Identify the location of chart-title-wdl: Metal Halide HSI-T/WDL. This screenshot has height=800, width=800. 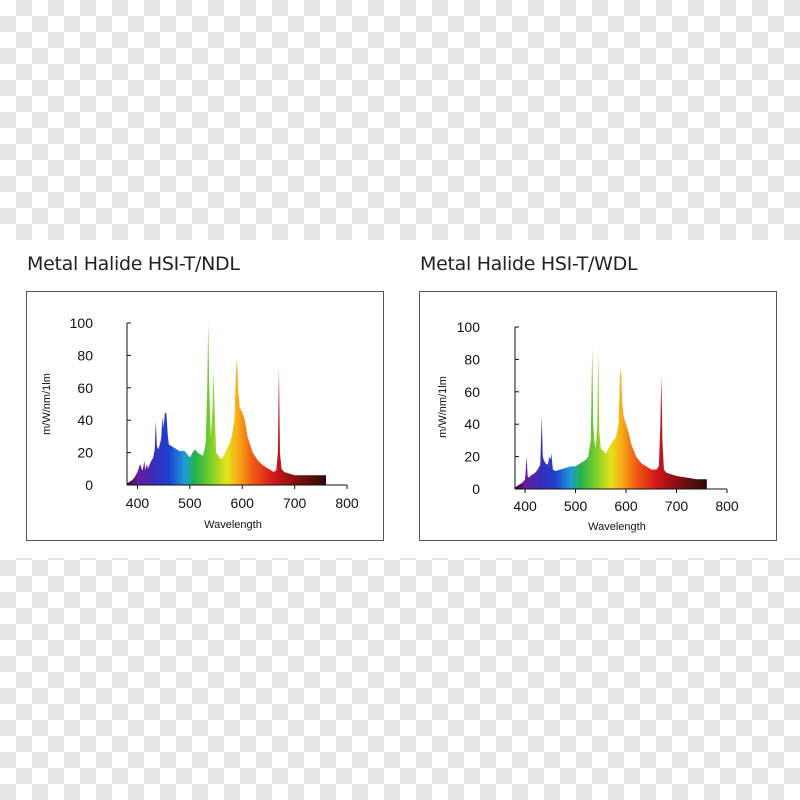
(529, 264).